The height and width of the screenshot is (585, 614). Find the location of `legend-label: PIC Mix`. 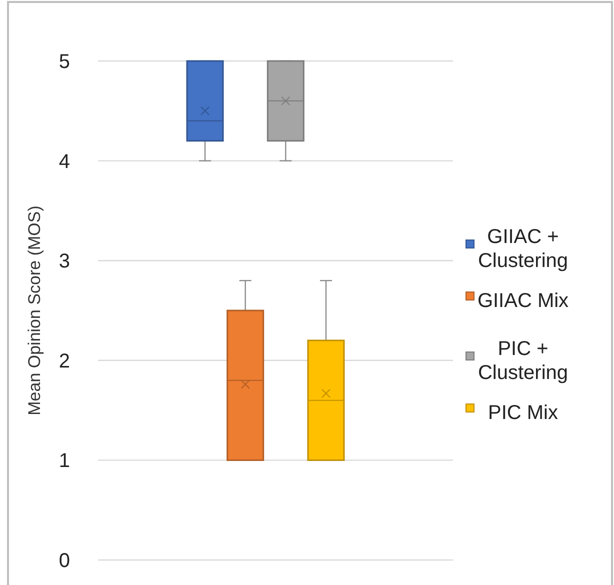

legend-label: PIC Mix is located at coordinates (523, 413).